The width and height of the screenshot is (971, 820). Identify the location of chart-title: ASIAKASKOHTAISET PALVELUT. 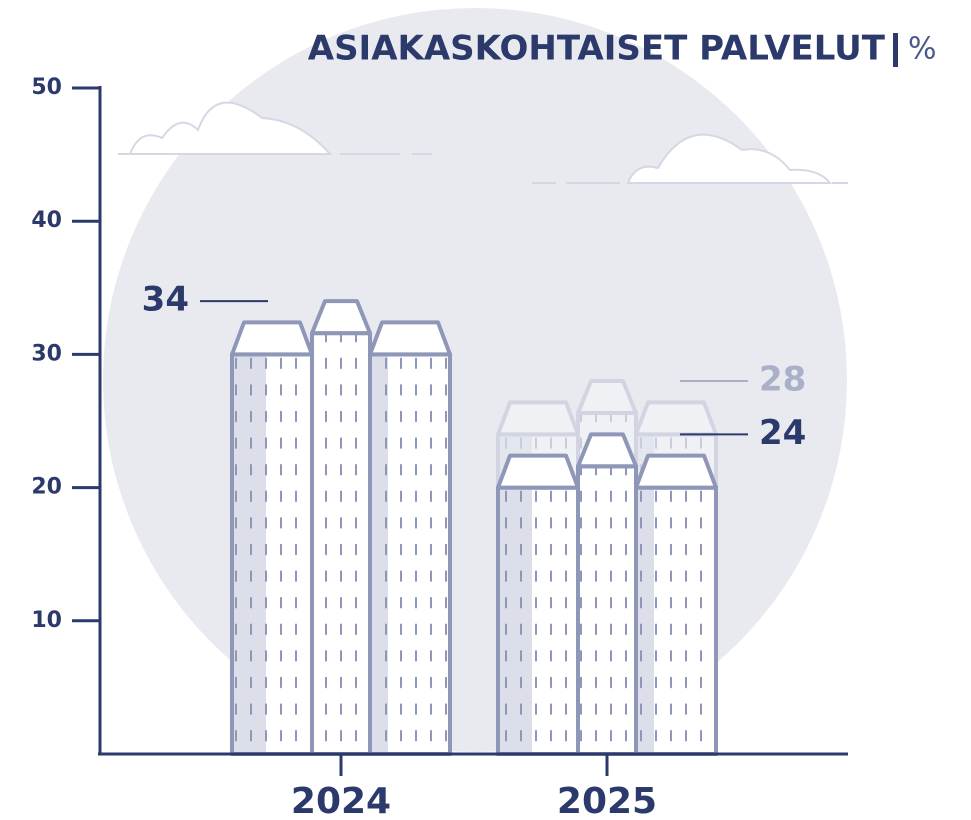
(597, 49).